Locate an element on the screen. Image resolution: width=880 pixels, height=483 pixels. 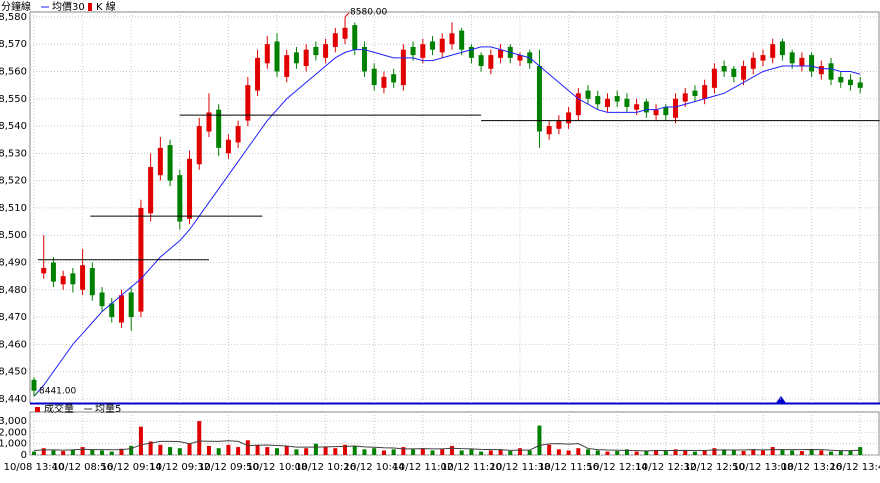
y-tick-label: 8,510 is located at coordinates (13, 208).